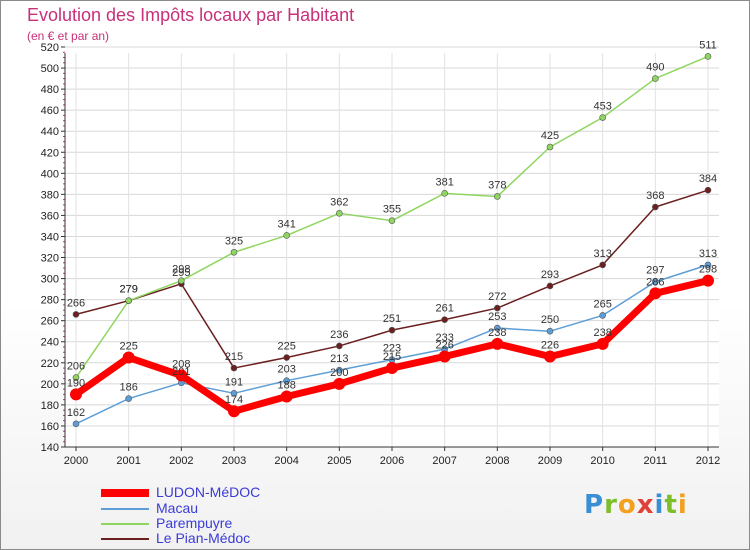 The width and height of the screenshot is (750, 550). I want to click on data-label: 174, so click(234, 400).